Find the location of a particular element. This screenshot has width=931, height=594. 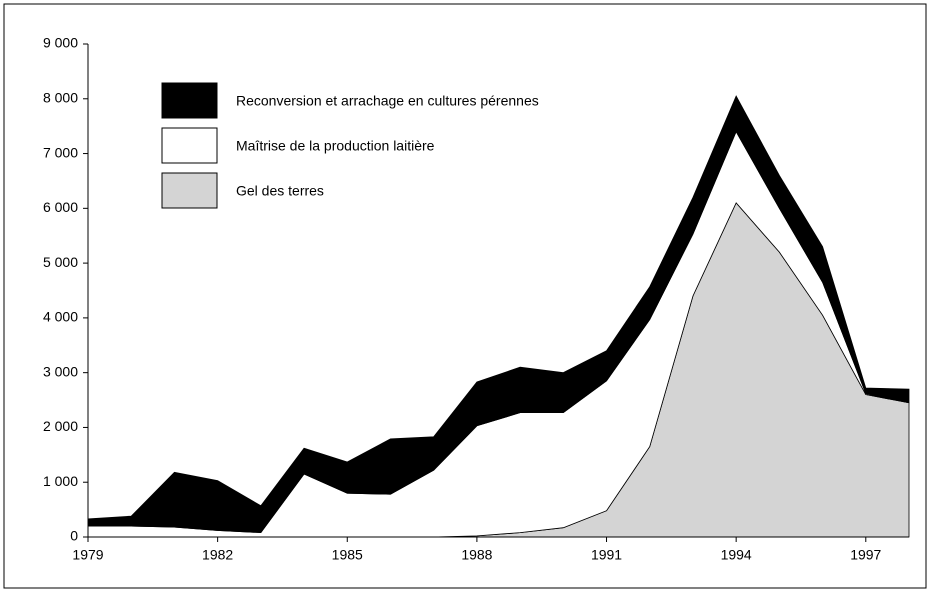

y-tick-label: 4 000 is located at coordinates (60, 317).